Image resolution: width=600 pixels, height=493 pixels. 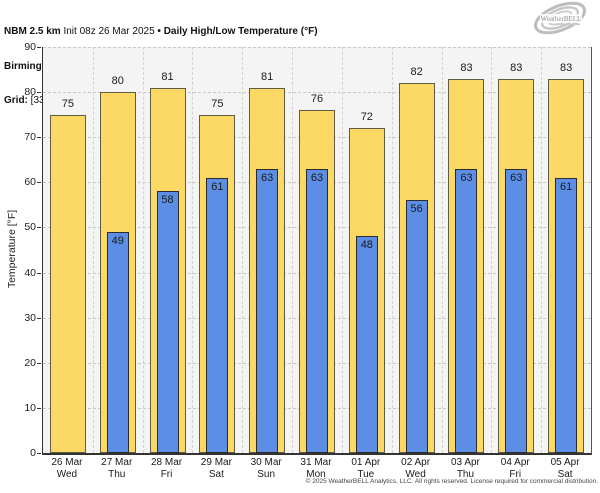 I want to click on x-category-label: 26 Mar Wed, so click(x=67, y=469).